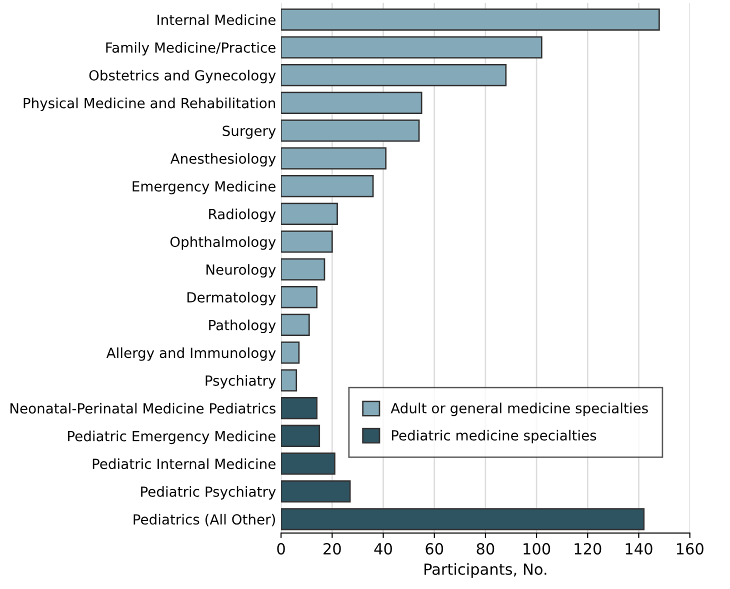  What do you see at coordinates (223, 243) in the screenshot?
I see `y-tick-label: Ophthalmology` at bounding box center [223, 243].